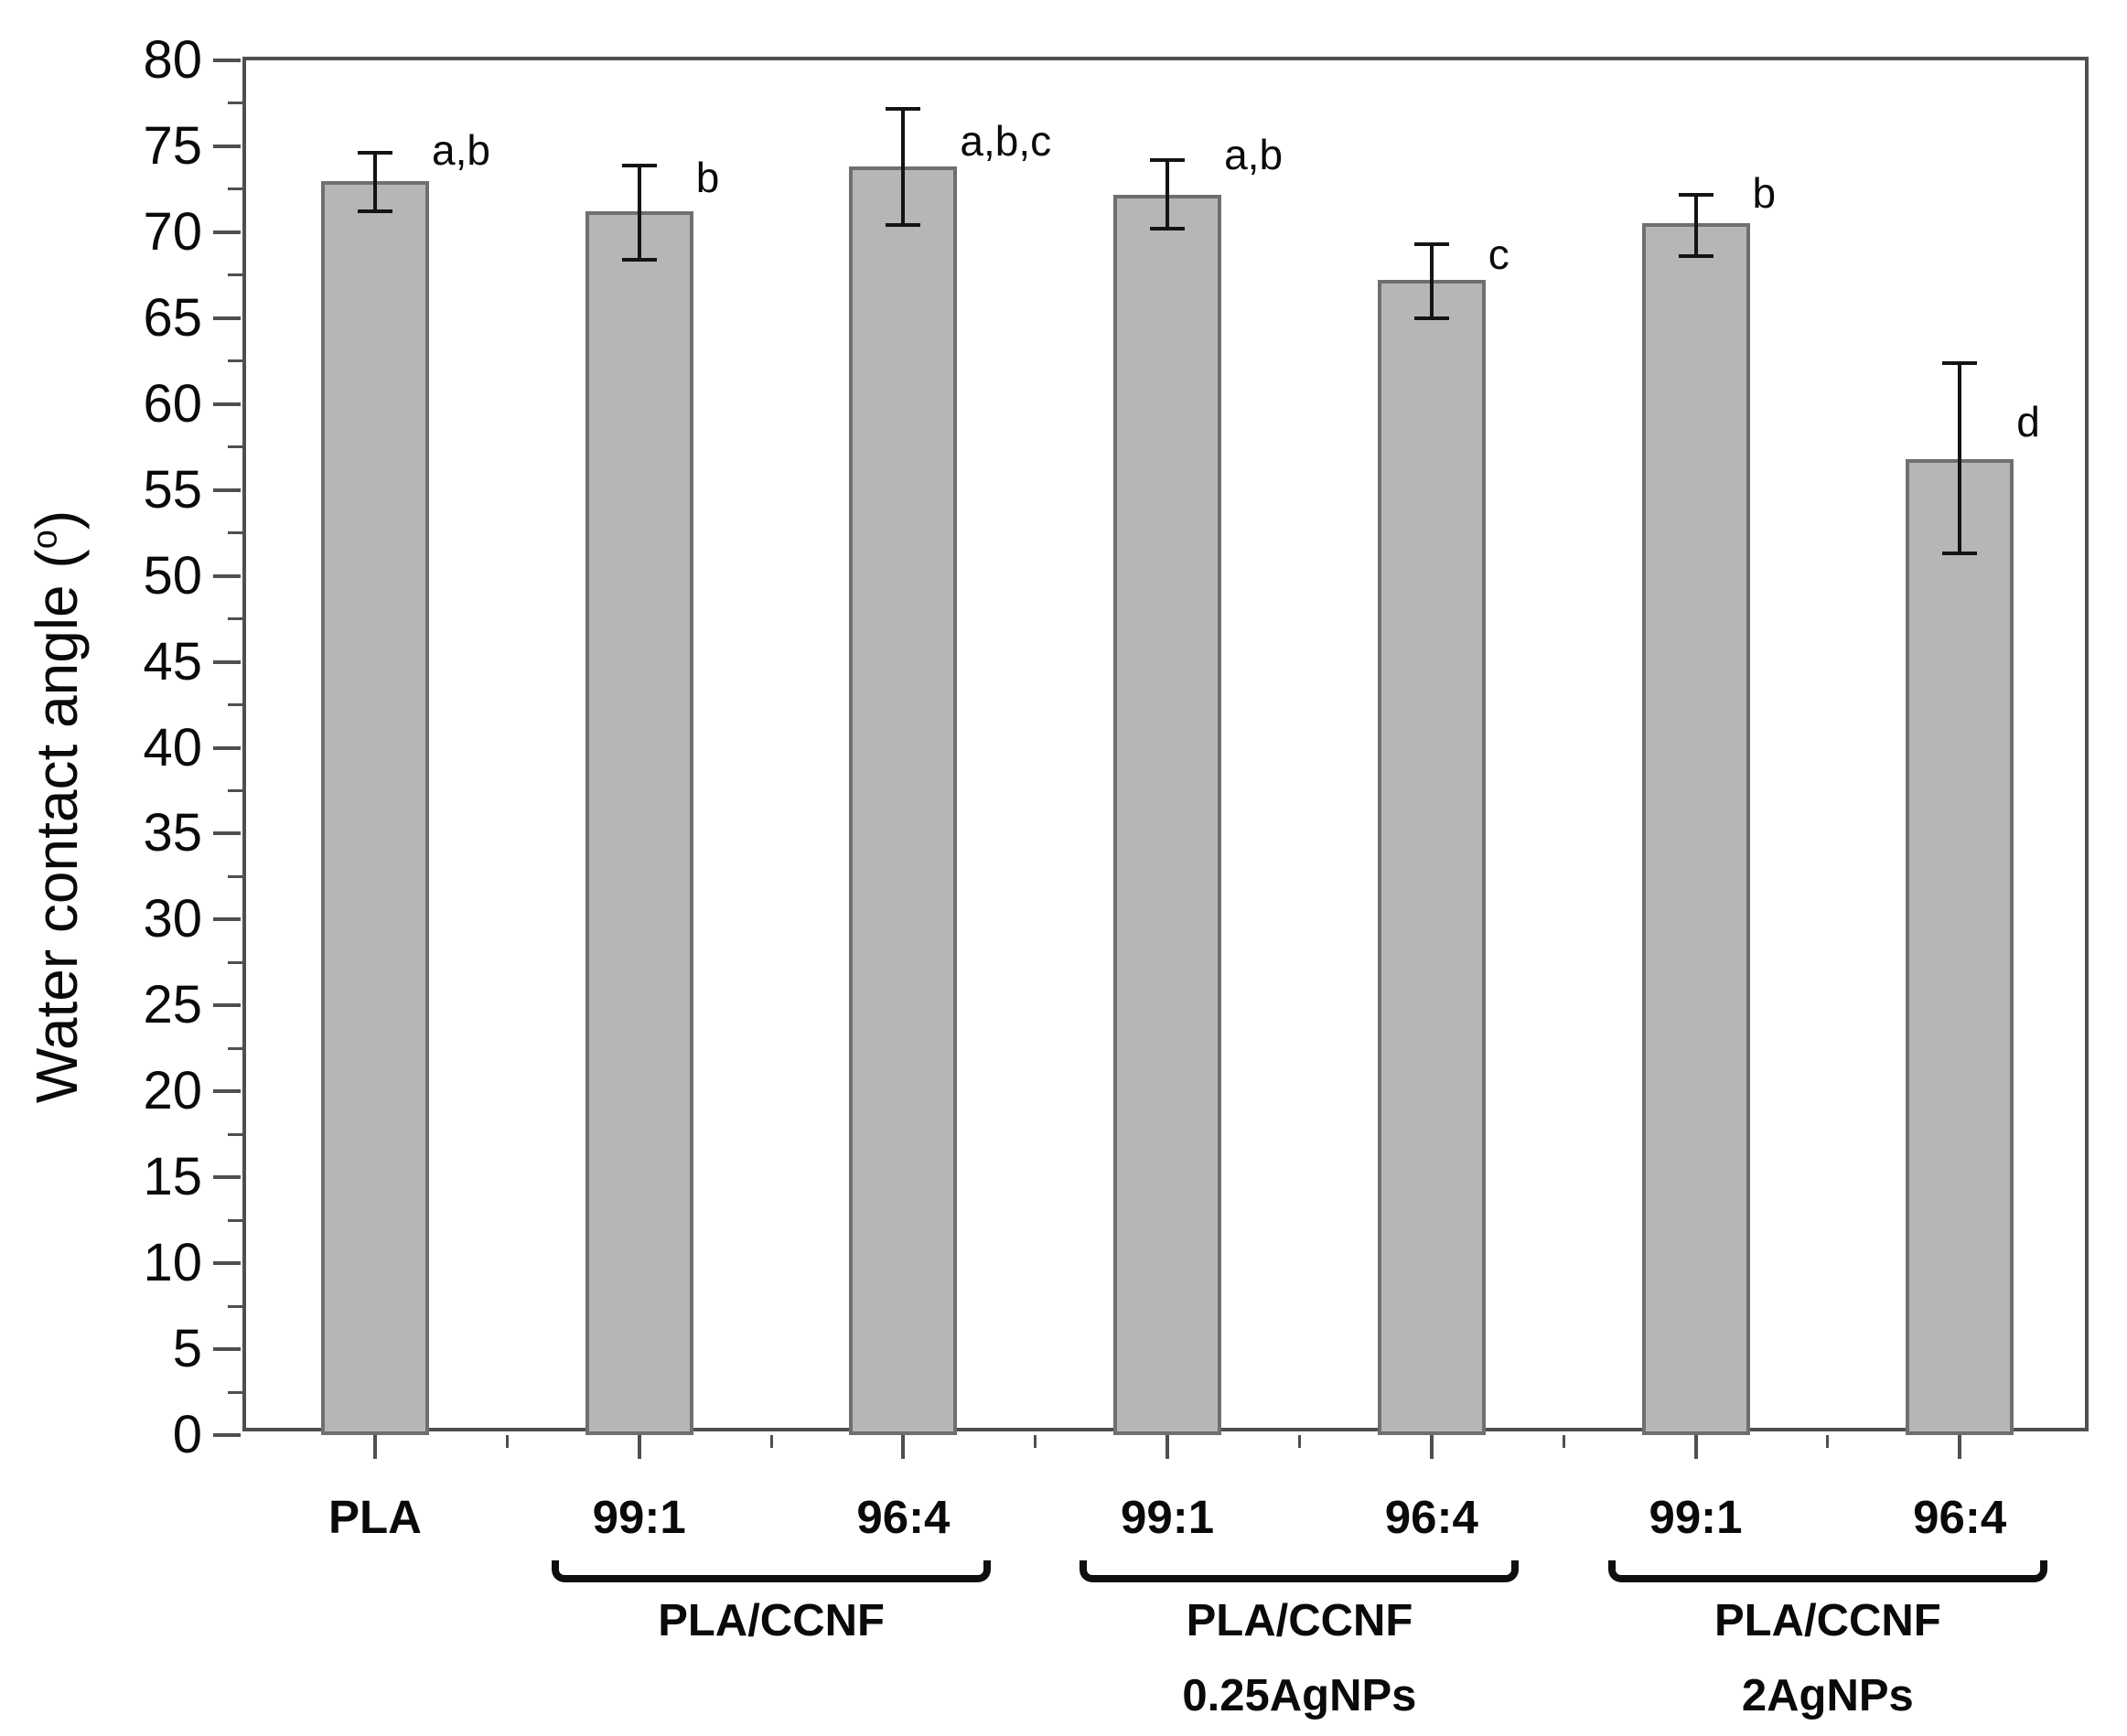 This screenshot has width=2127, height=1736. What do you see at coordinates (172, 403) in the screenshot?
I see `y-tick-label: 60` at bounding box center [172, 403].